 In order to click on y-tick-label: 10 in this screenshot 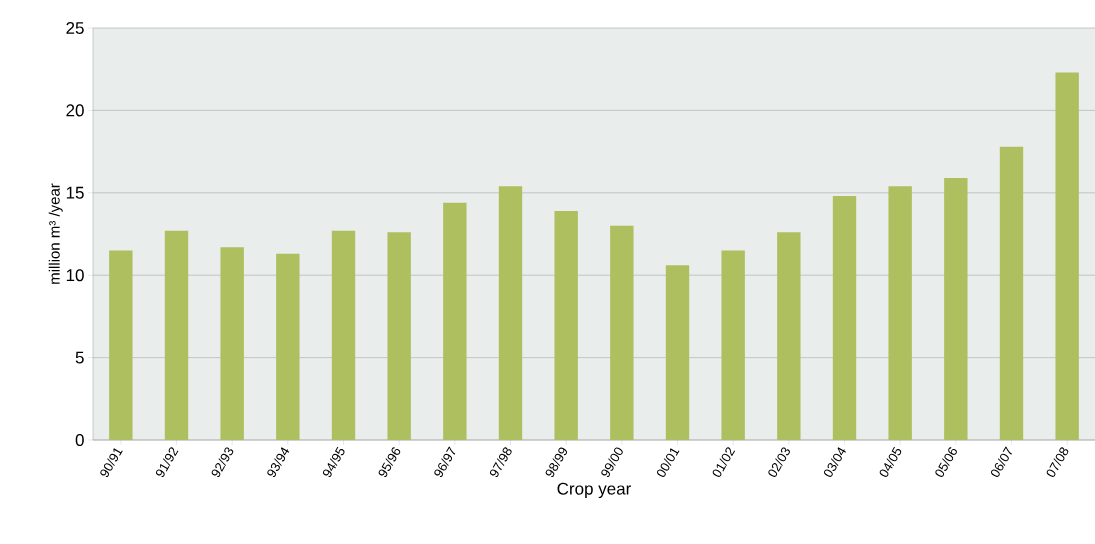, I will do `click(75, 275)`.